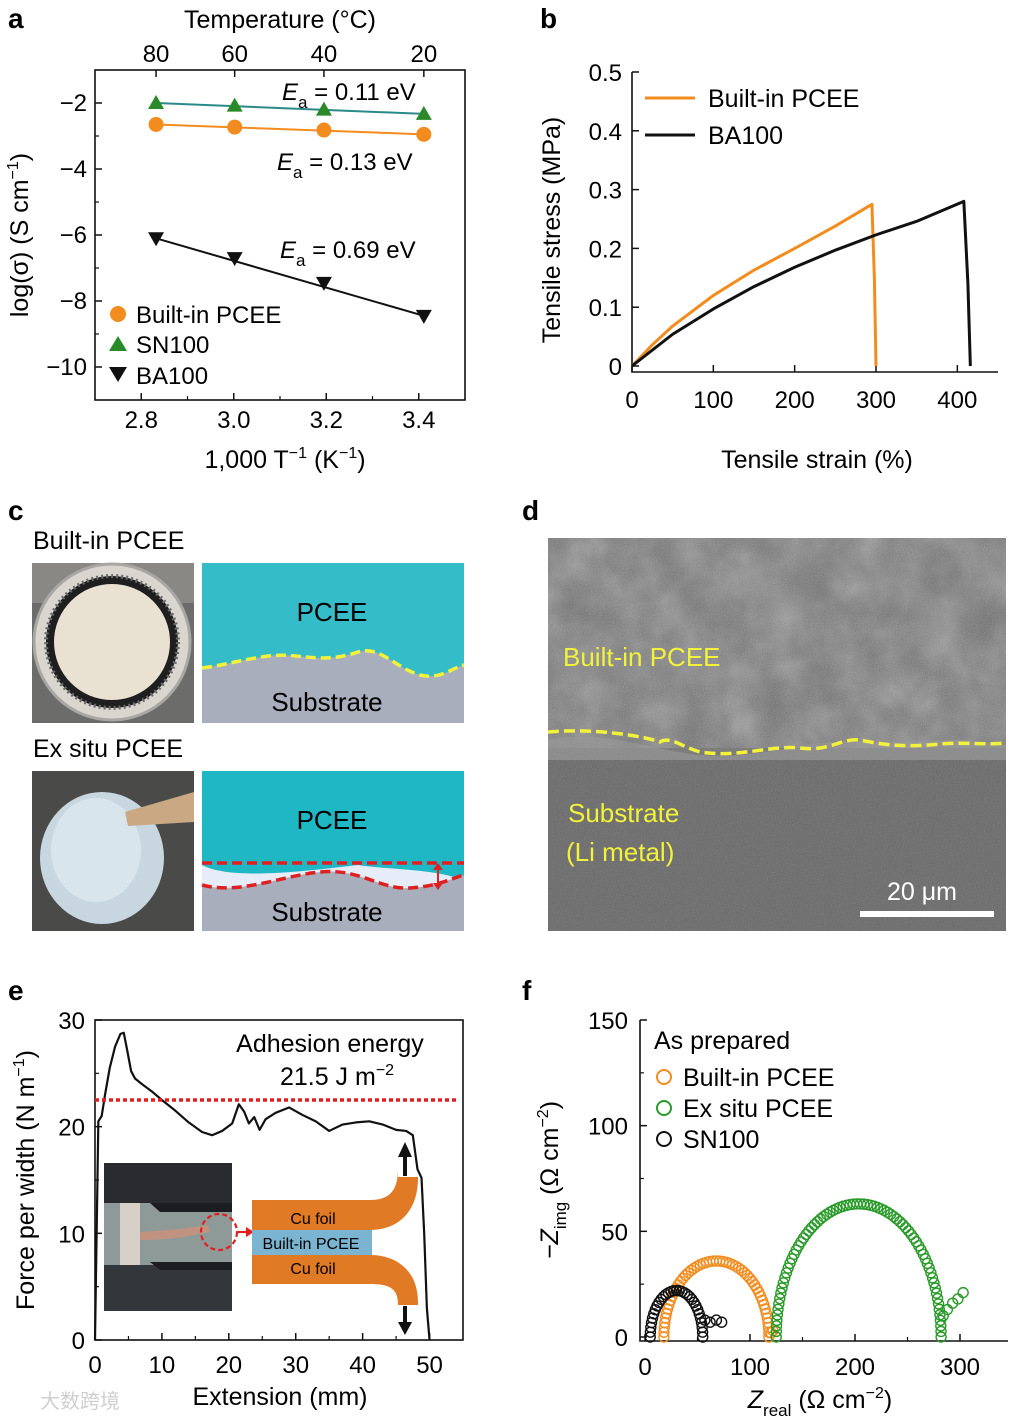 Image resolution: width=1011 pixels, height=1420 pixels. What do you see at coordinates (423, 54) in the screenshot?
I see `top-tick-label: 20` at bounding box center [423, 54].